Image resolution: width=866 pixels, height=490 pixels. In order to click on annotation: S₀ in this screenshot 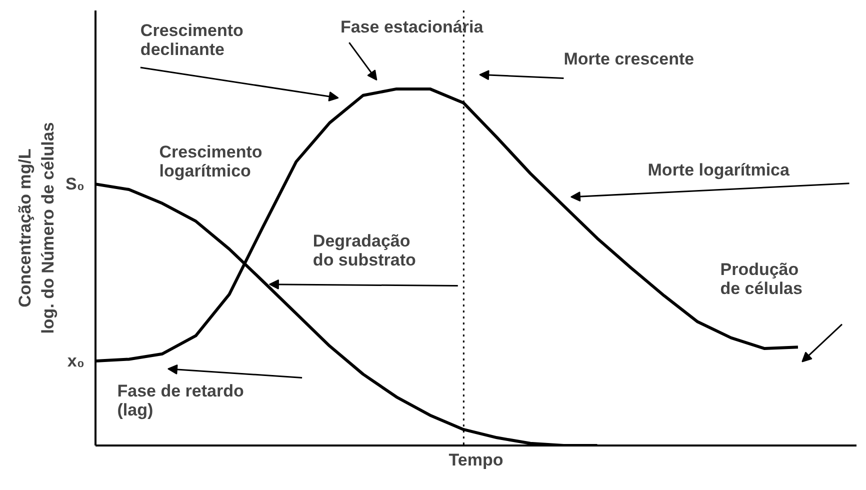, I will do `click(75, 184)`.